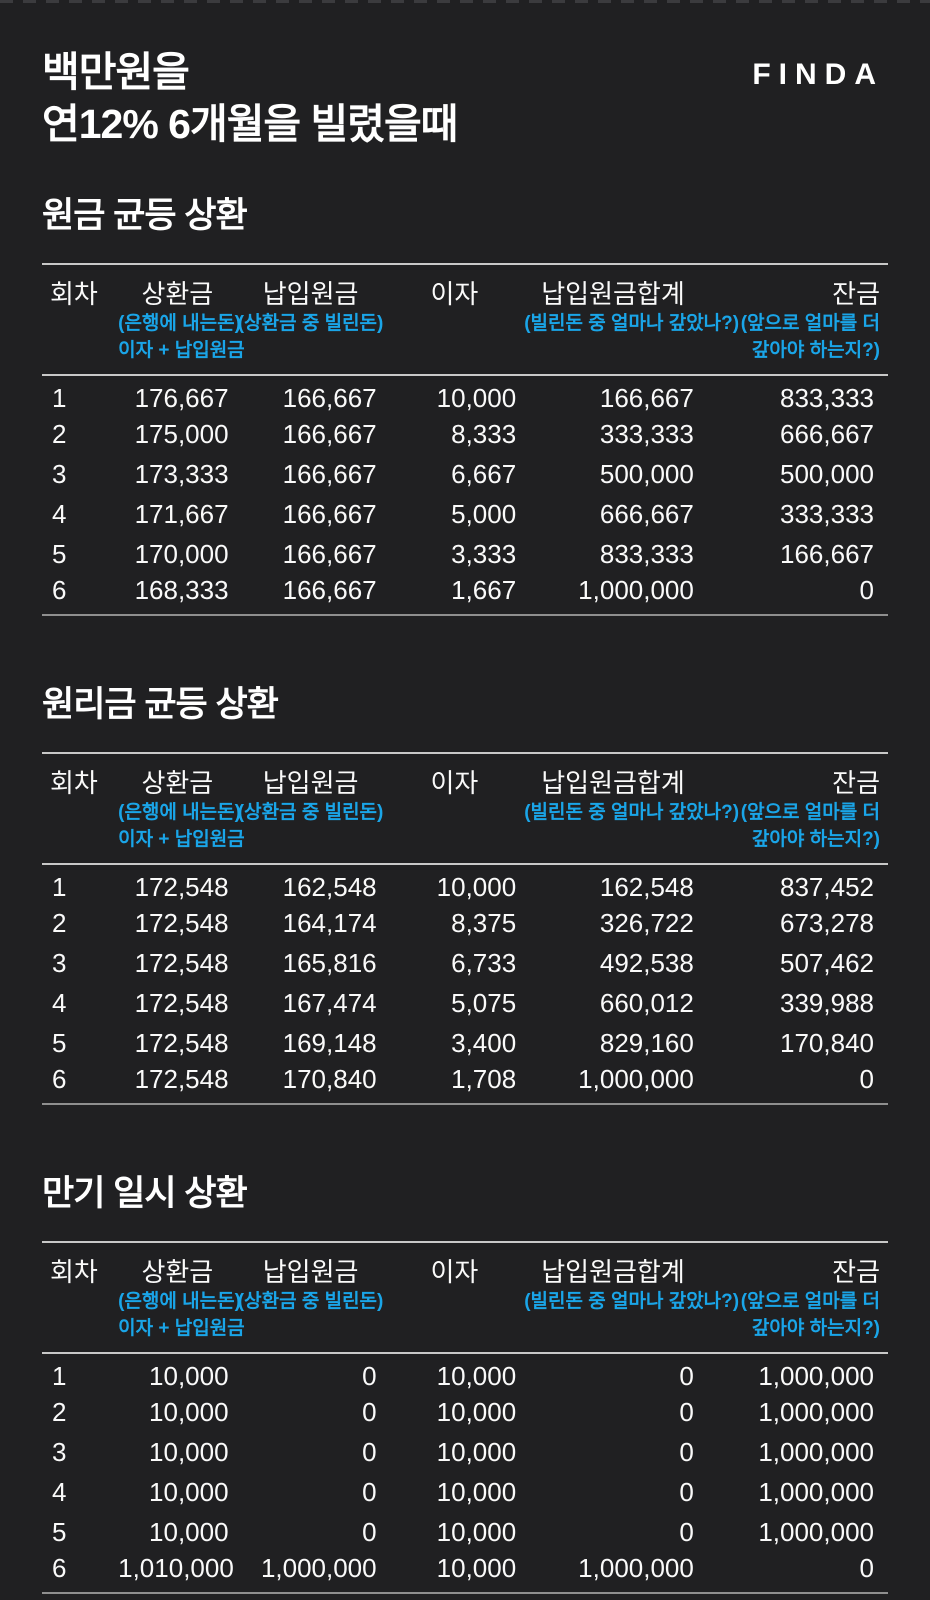 This screenshot has height=1600, width=930. What do you see at coordinates (189, 1412) in the screenshot?
I see `cell-repayment: 10,000` at bounding box center [189, 1412].